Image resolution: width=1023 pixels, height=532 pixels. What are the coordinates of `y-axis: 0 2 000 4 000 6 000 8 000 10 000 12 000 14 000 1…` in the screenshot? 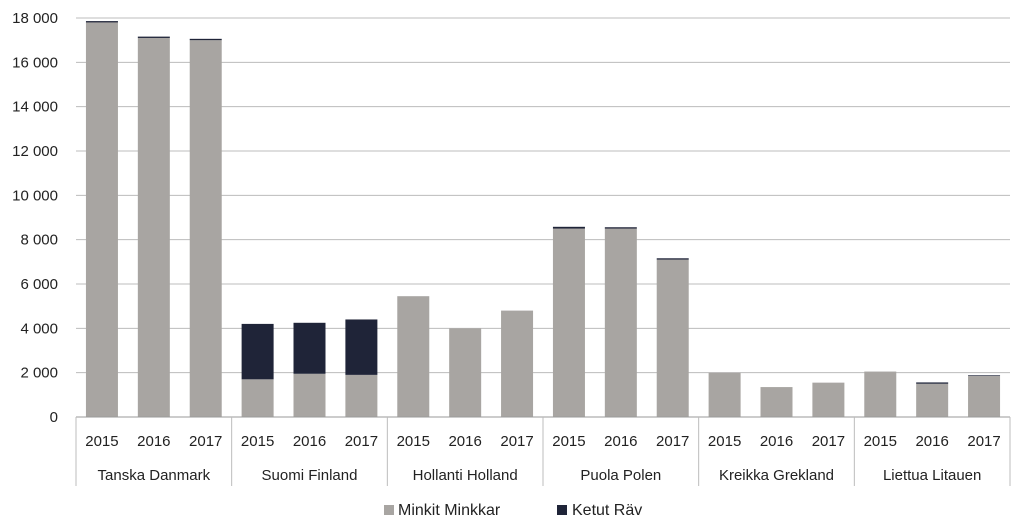 It's located at (35, 218).